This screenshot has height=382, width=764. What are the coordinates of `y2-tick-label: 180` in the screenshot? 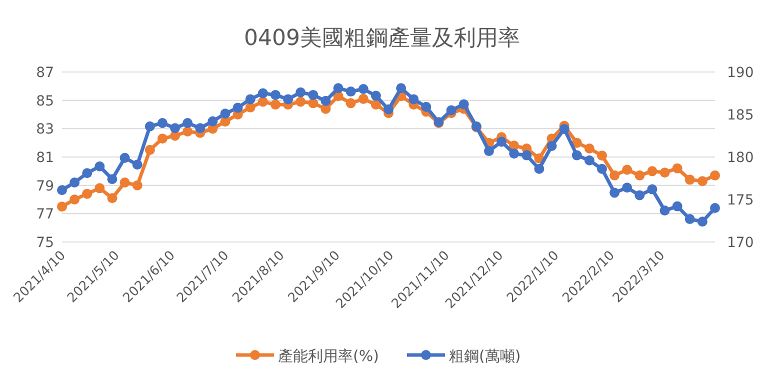 It's located at (740, 158).